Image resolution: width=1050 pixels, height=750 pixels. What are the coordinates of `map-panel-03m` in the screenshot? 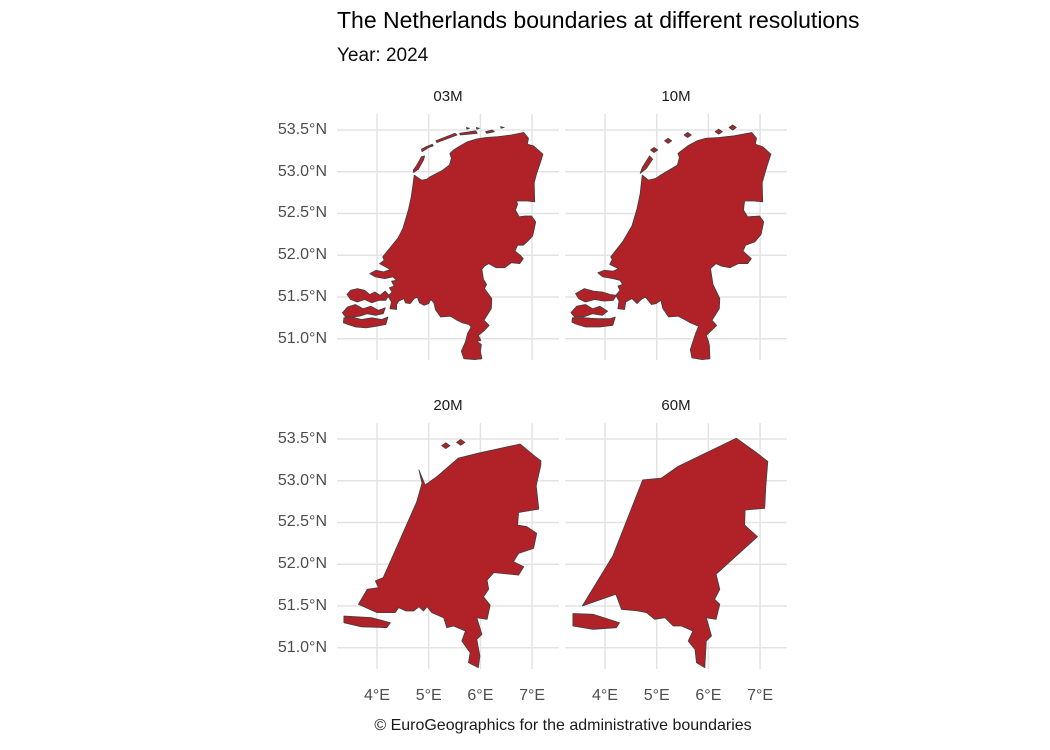 It's located at (448, 237).